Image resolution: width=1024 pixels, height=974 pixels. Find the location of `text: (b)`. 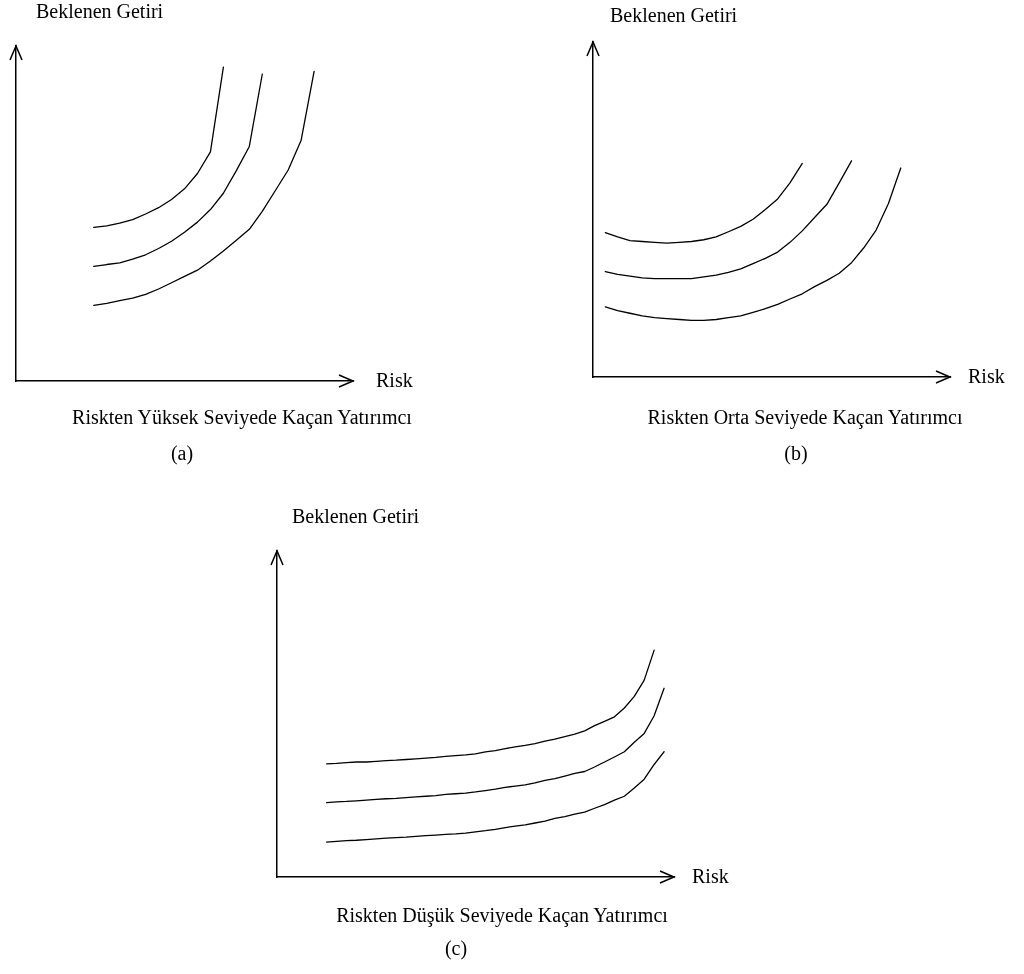

text: (b) is located at coordinates (796, 453).